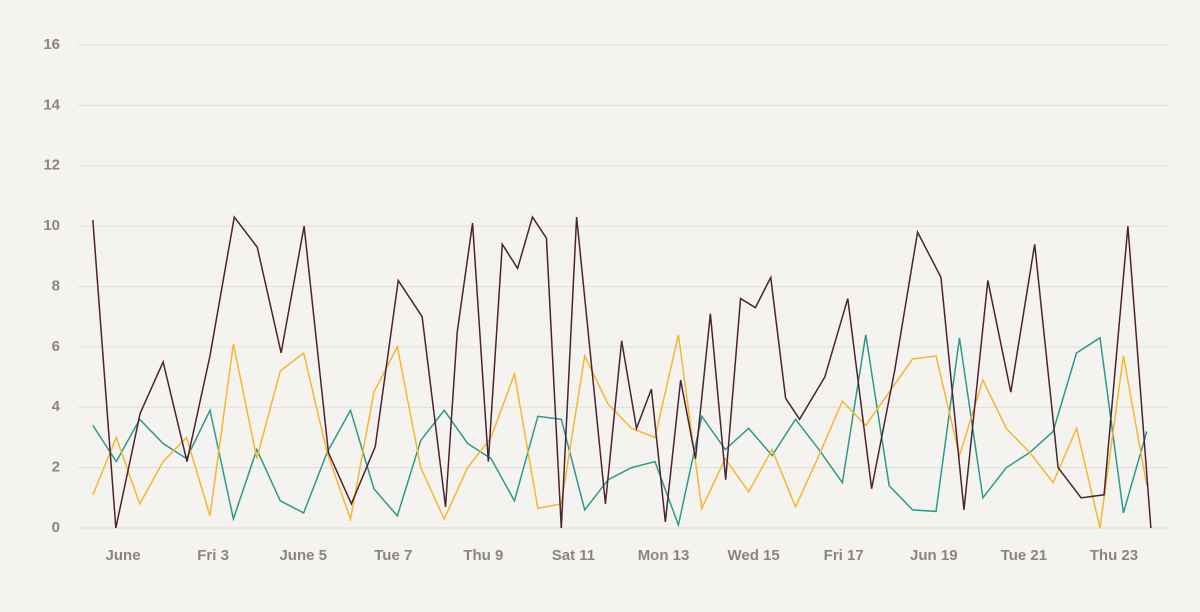 The image size is (1200, 612). What do you see at coordinates (51, 165) in the screenshot?
I see `y-tick-label: 12` at bounding box center [51, 165].